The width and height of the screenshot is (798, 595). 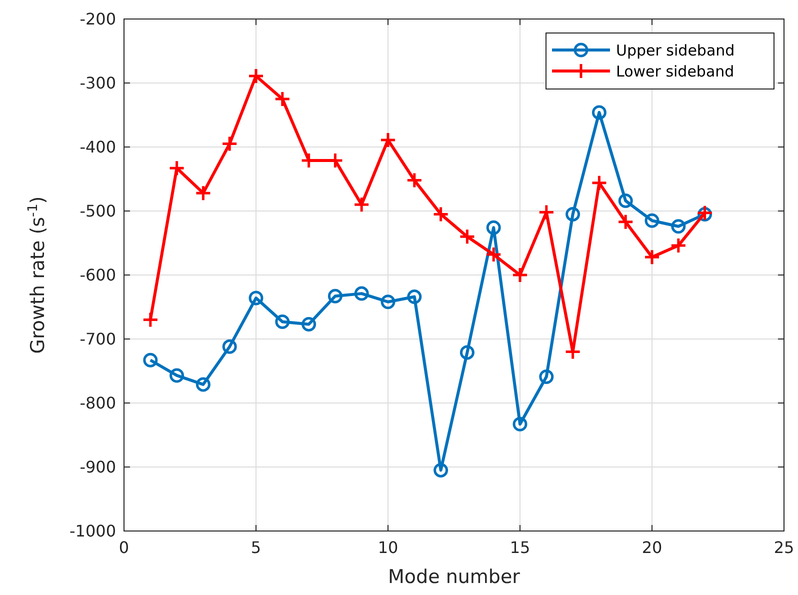 What do you see at coordinates (98, 83) in the screenshot?
I see `y-tick-label: -300` at bounding box center [98, 83].